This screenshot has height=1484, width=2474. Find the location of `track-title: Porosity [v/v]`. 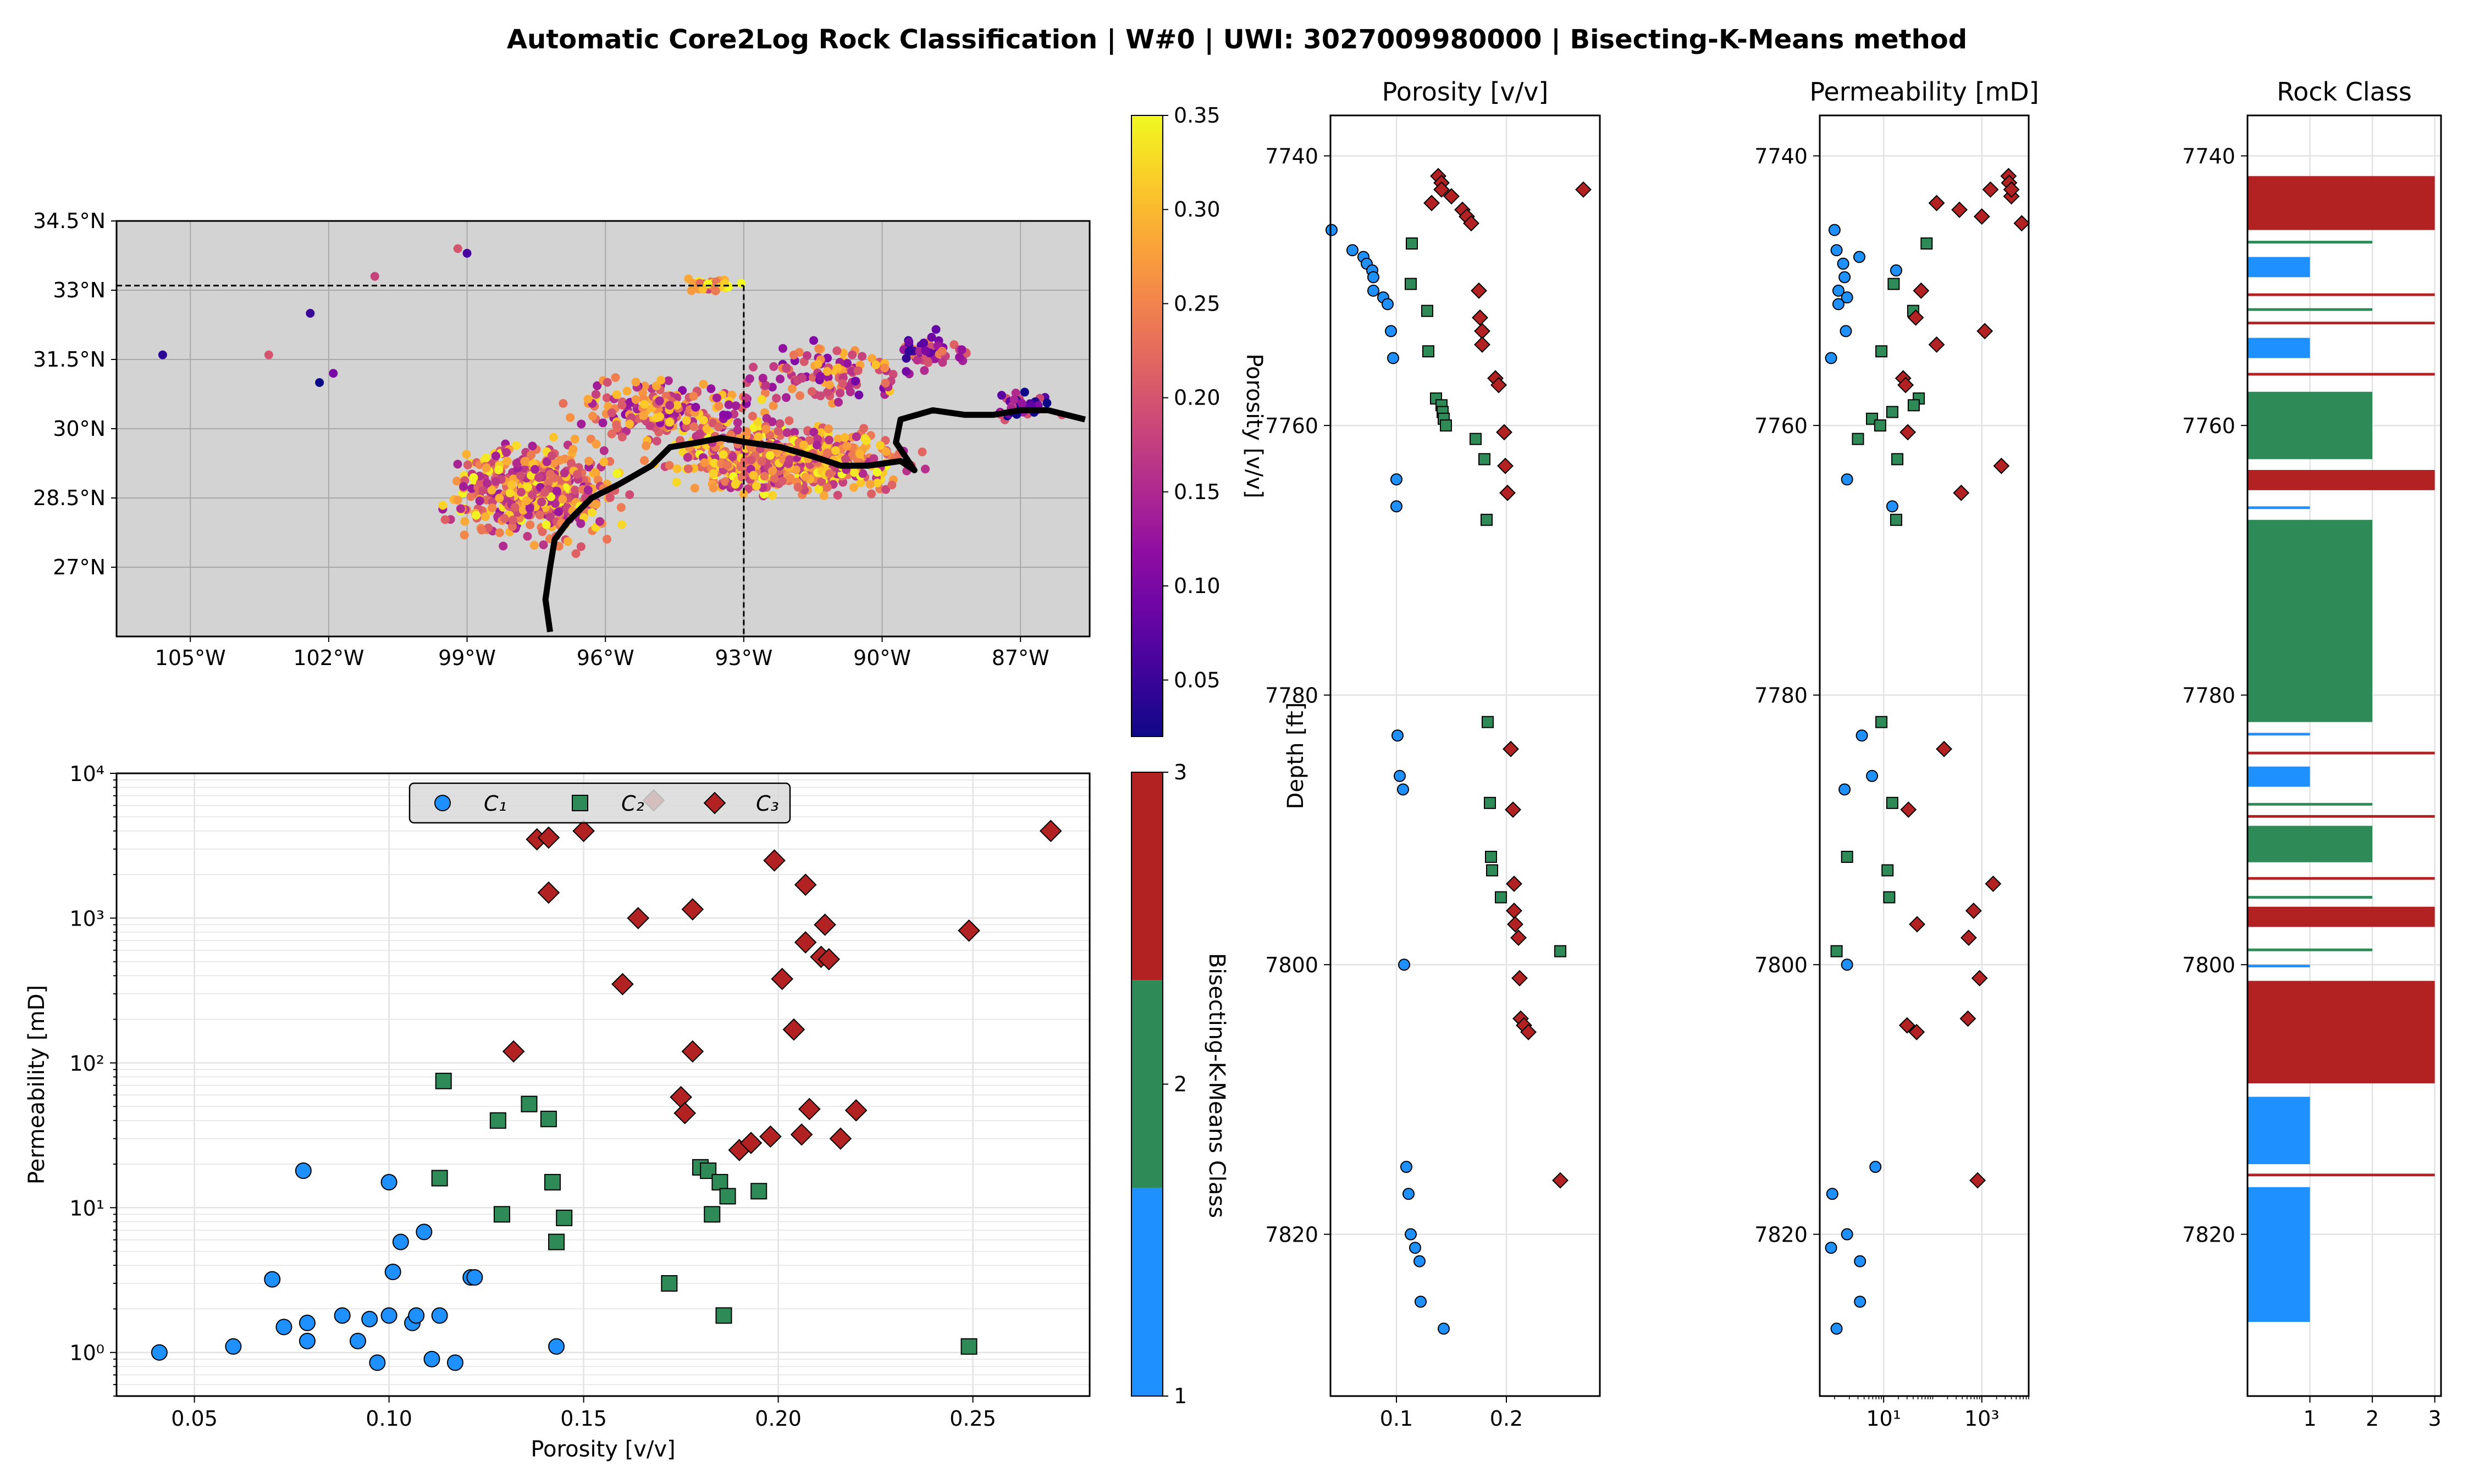

track-title: Porosity [v/v] is located at coordinates (1466, 92).